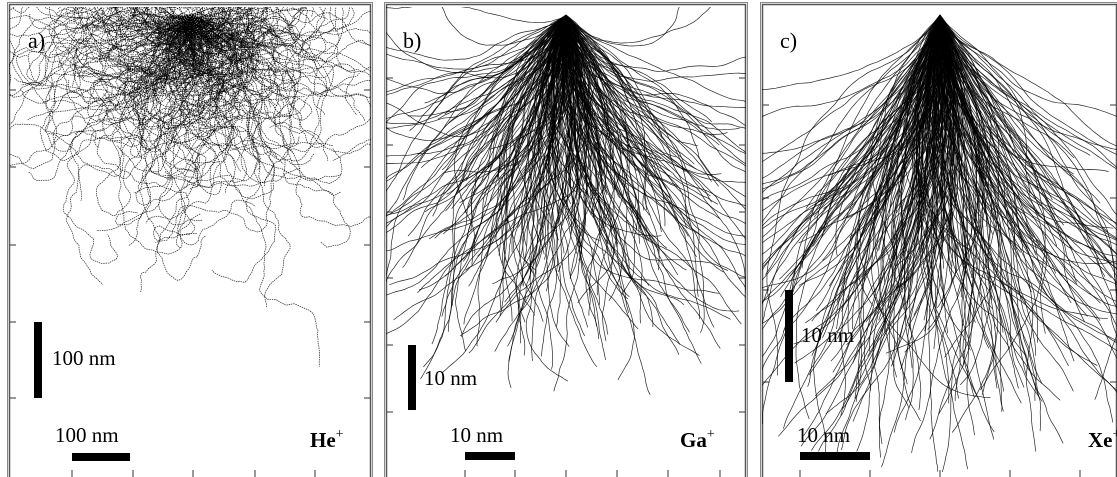 The width and height of the screenshot is (1117, 477). Describe the element at coordinates (323, 440) in the screenshot. I see `ion-name: He` at that location.